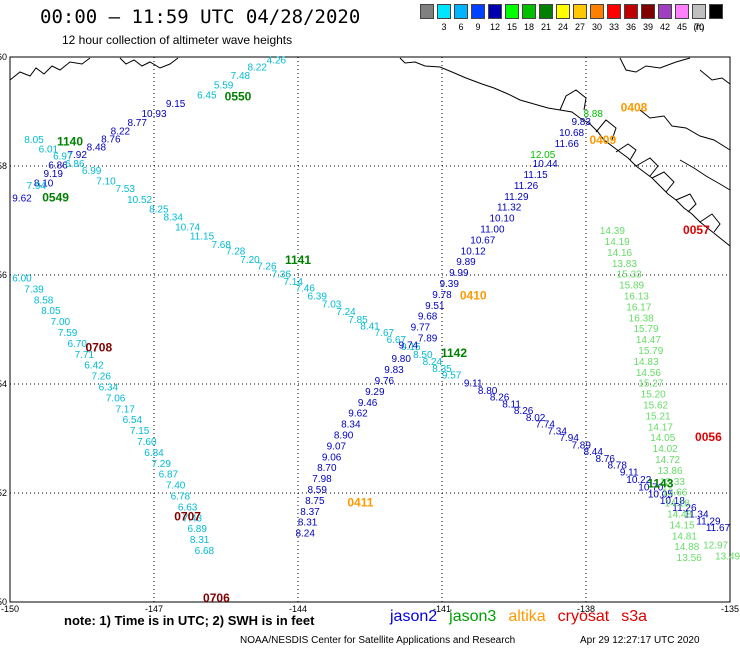 Image resolution: width=740 pixels, height=650 pixels. I want to click on swh-value: 14.18, so click(677, 504).